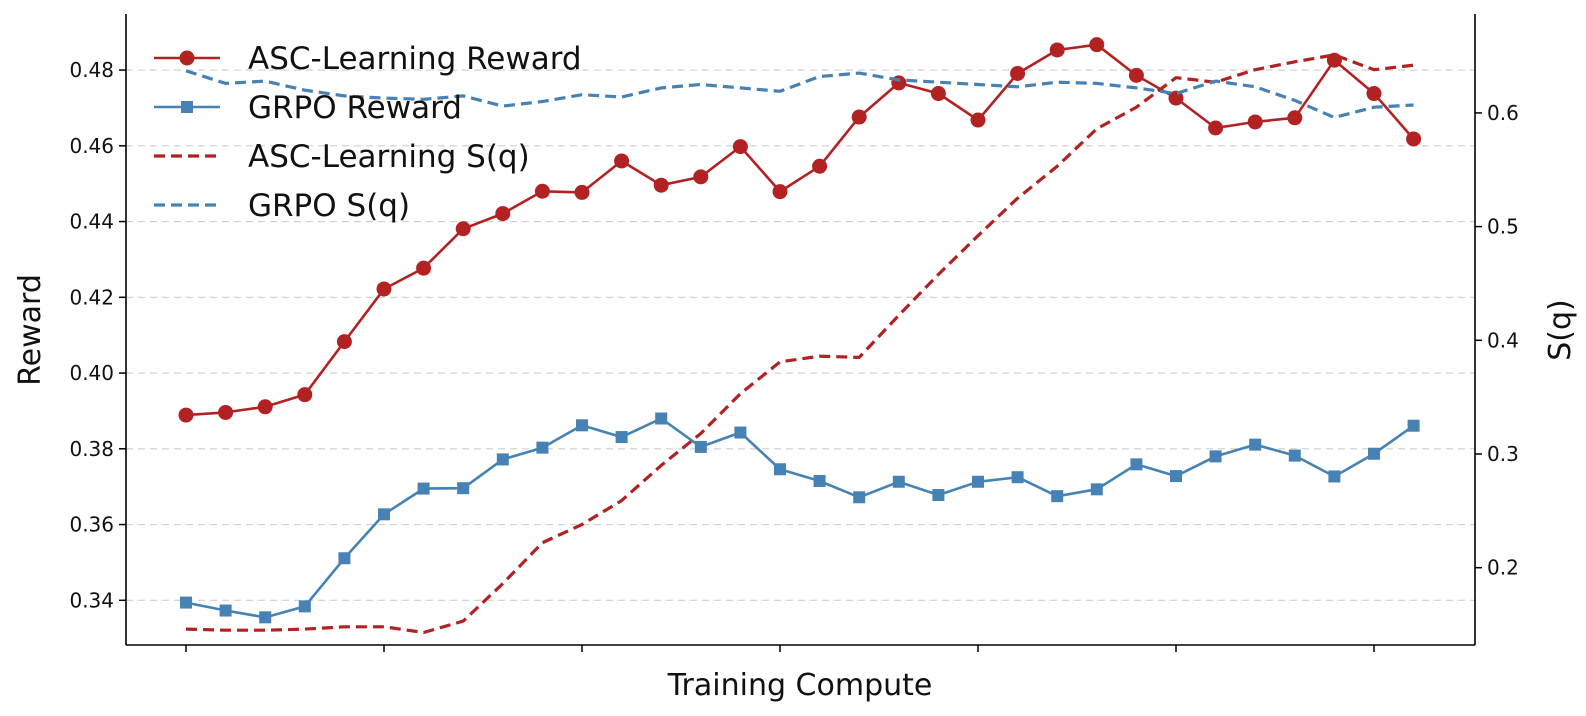  I want to click on legend-label-asc-learning-reward: ASC-Learning Reward, so click(415, 59).